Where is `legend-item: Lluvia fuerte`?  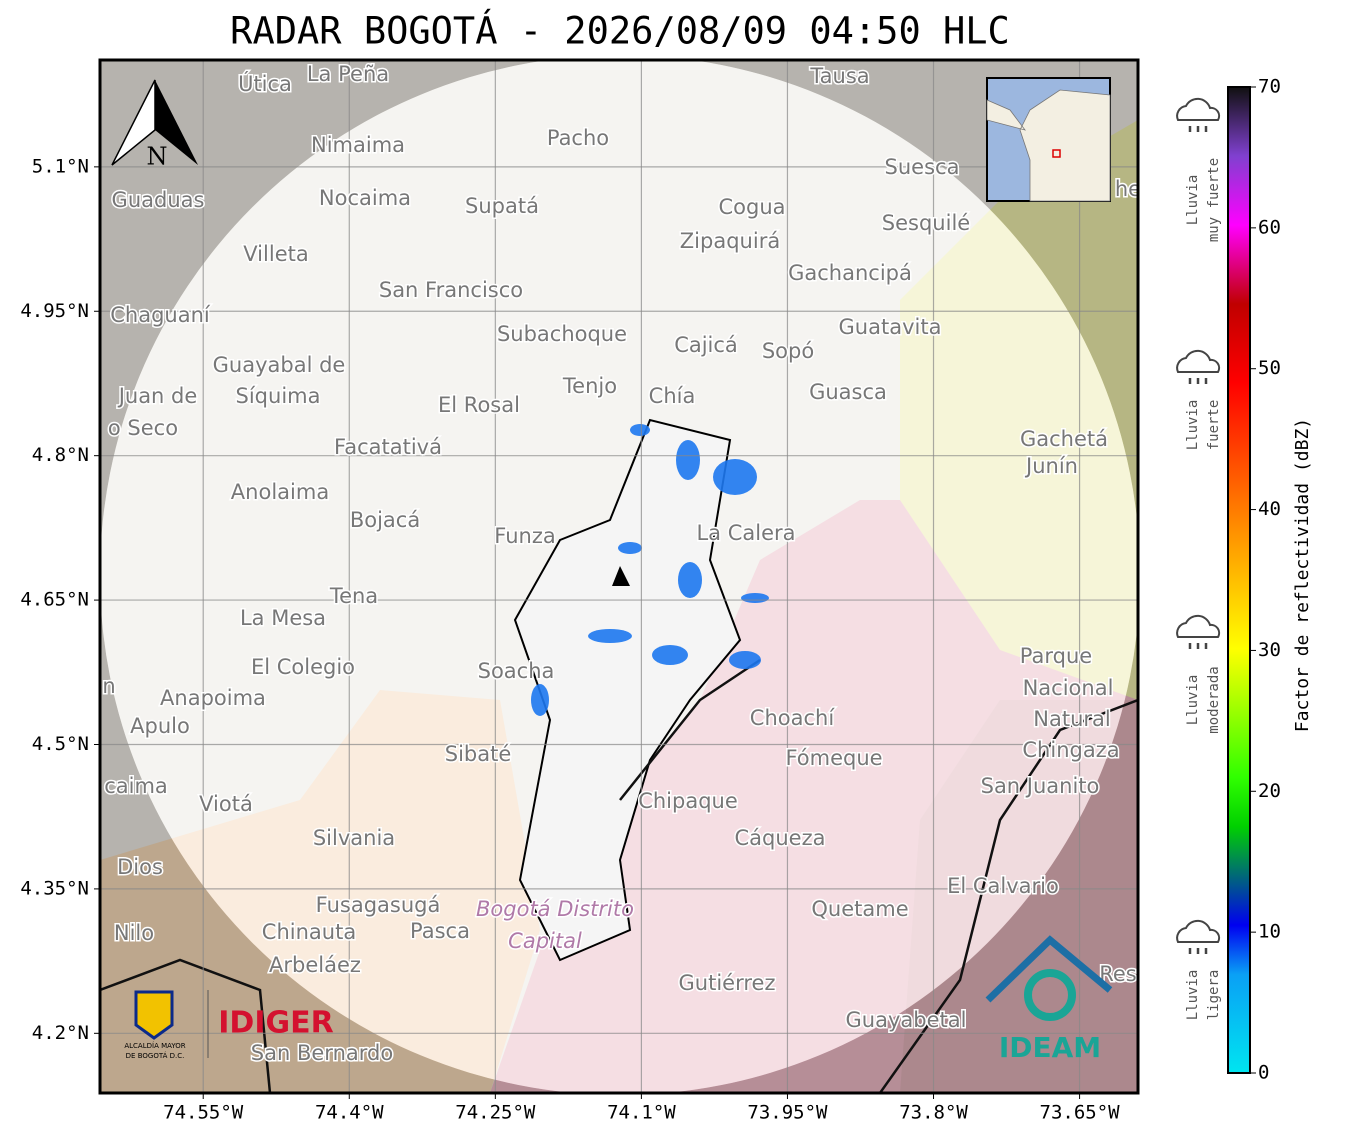 legend-item: Lluvia fuerte is located at coordinates (1199, 400).